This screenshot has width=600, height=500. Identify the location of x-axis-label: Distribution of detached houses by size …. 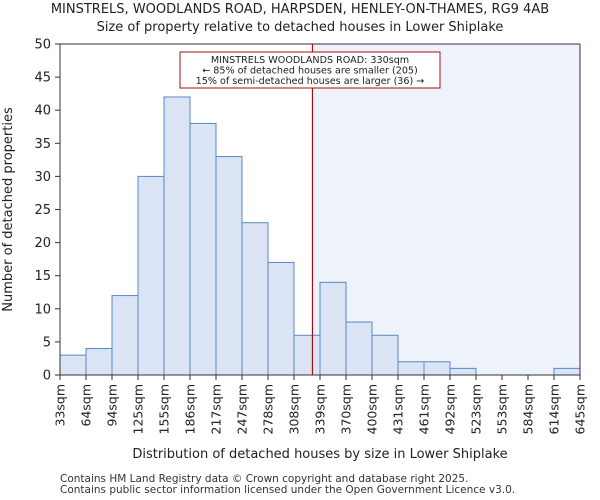
(319, 454).